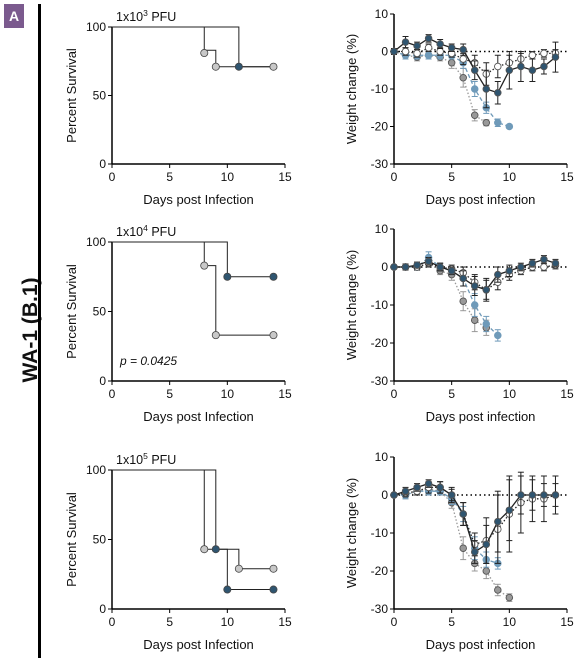 This screenshot has height=663, width=579. Describe the element at coordinates (382, 14) in the screenshot. I see `y-tick-label: 10` at that location.